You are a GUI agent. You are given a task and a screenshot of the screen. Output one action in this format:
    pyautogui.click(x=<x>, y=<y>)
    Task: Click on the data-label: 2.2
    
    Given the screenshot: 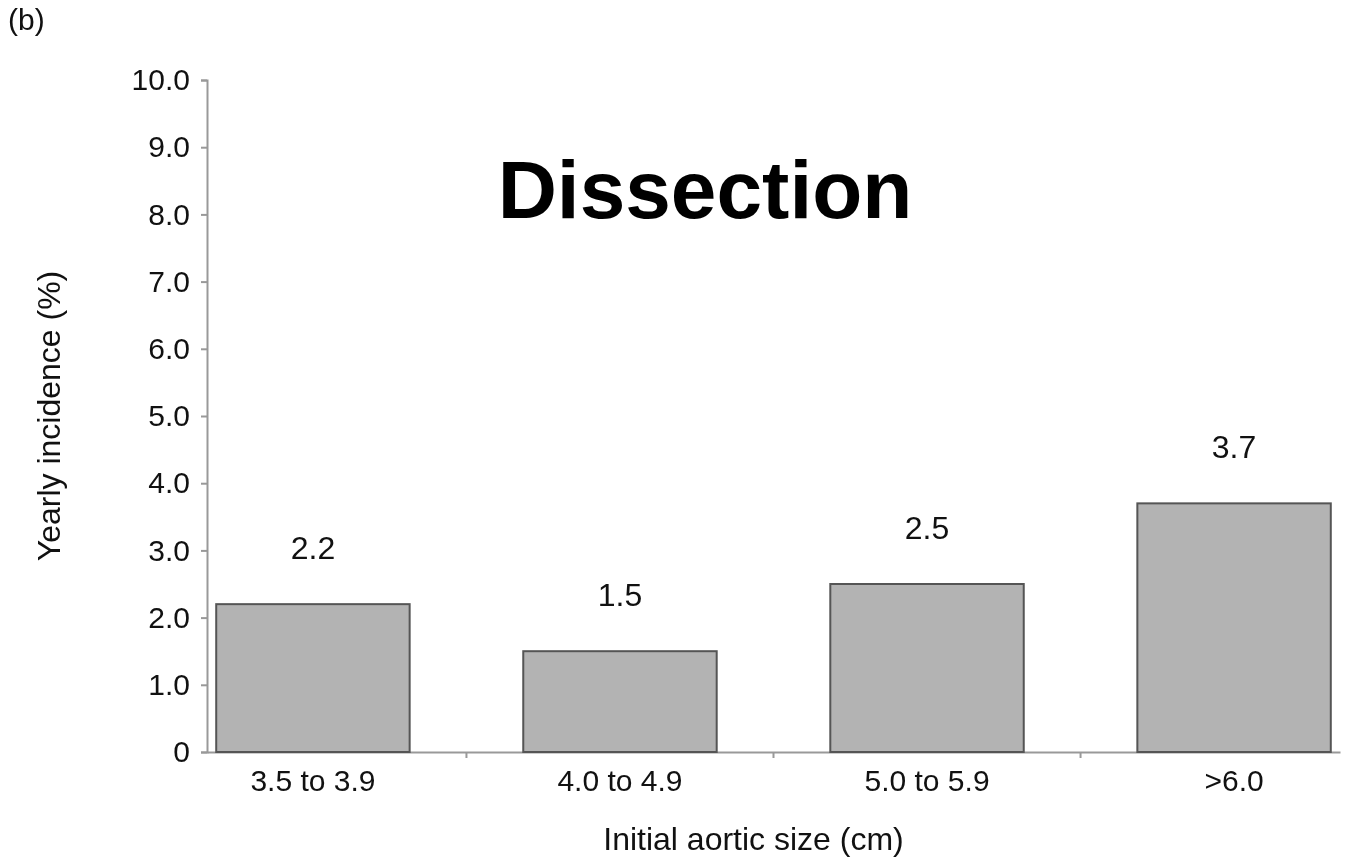 What is the action you would take?
    pyautogui.click(x=313, y=548)
    